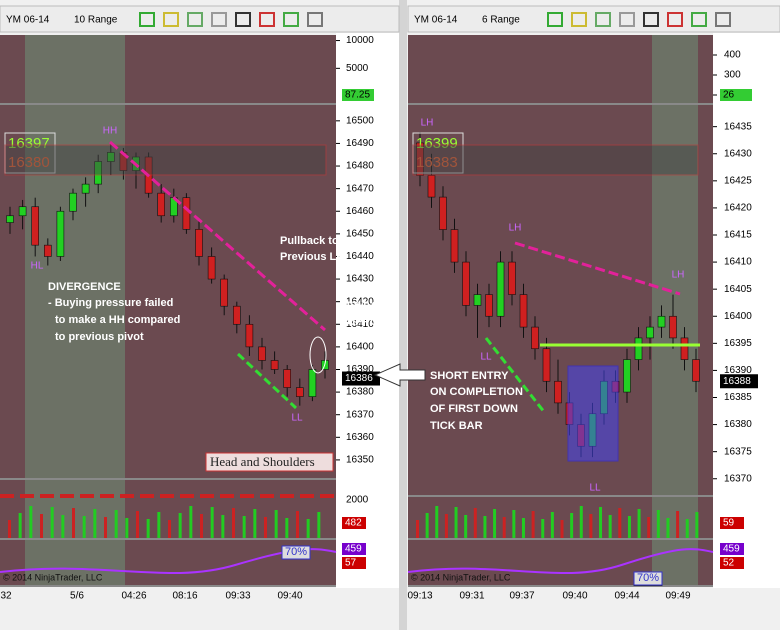  Describe the element at coordinates (732, 55) in the screenshot. I see `top-tick-label: 400` at that location.